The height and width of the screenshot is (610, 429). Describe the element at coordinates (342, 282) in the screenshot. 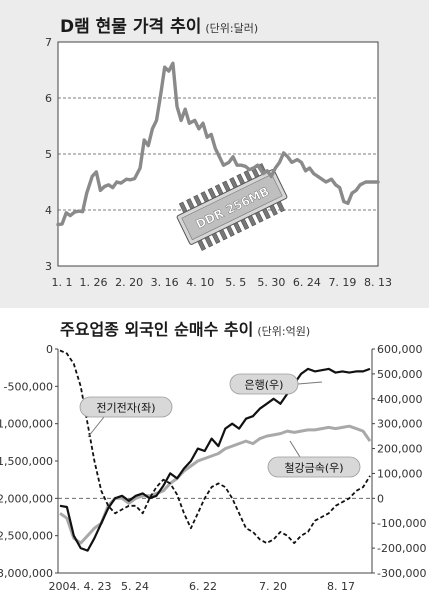

I see `x-tick-label: 7. 19` at that location.